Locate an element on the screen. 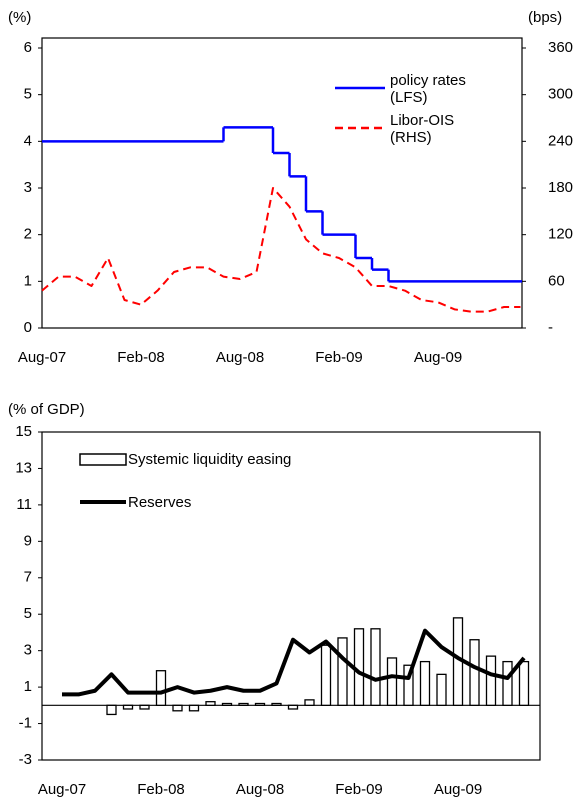  y-tick-label: -1 is located at coordinates (25, 723).